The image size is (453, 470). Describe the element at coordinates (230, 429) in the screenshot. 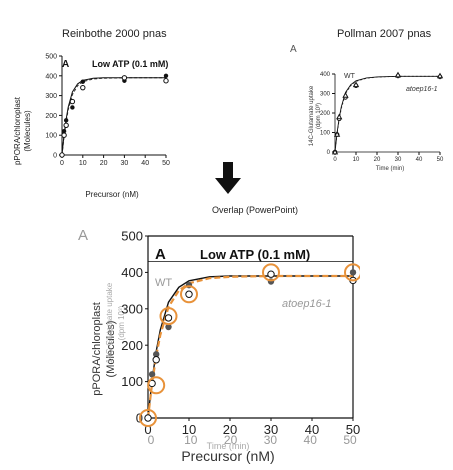

I see `overlay-x-tick-label: 20` at that location.